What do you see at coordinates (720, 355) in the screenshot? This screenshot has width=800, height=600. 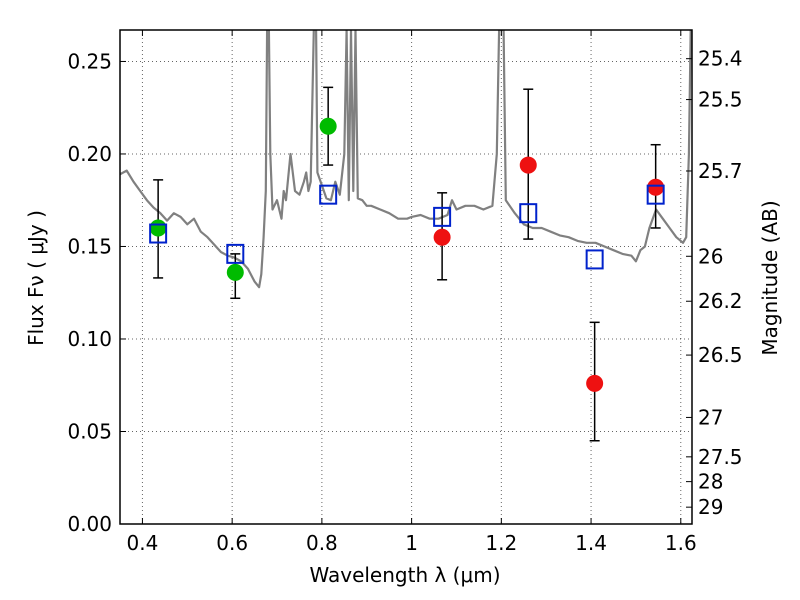 I see `y2-tick-label: 26.5` at bounding box center [720, 355].